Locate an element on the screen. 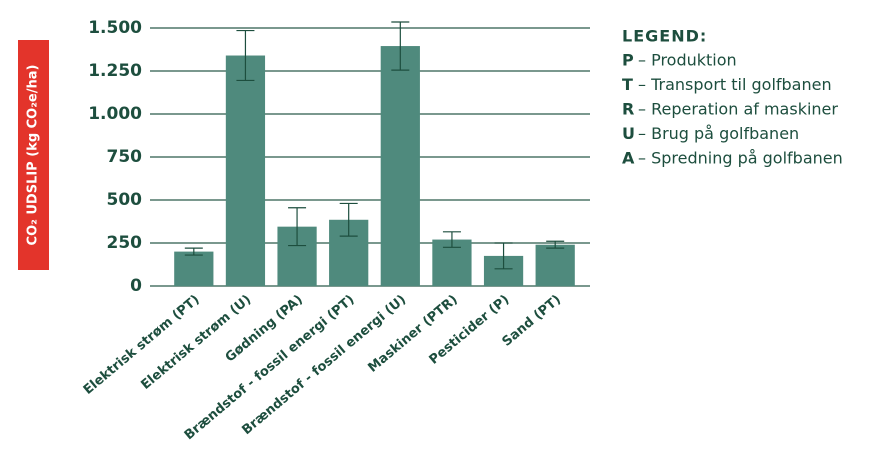  x-tick-label: Maskiner (PTR) is located at coordinates (412, 333).